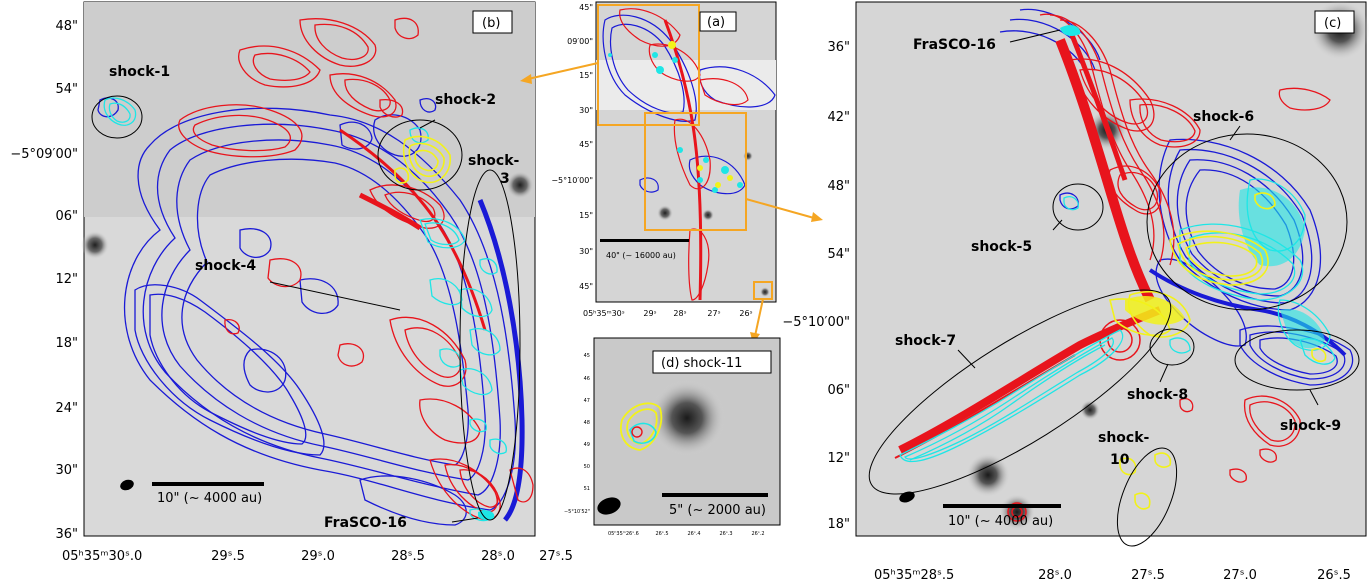 This screenshot has height=584, width=1369. What do you see at coordinates (694, 534) in the screenshot?
I see `x-tick: 26ˢ.4` at bounding box center [694, 534].